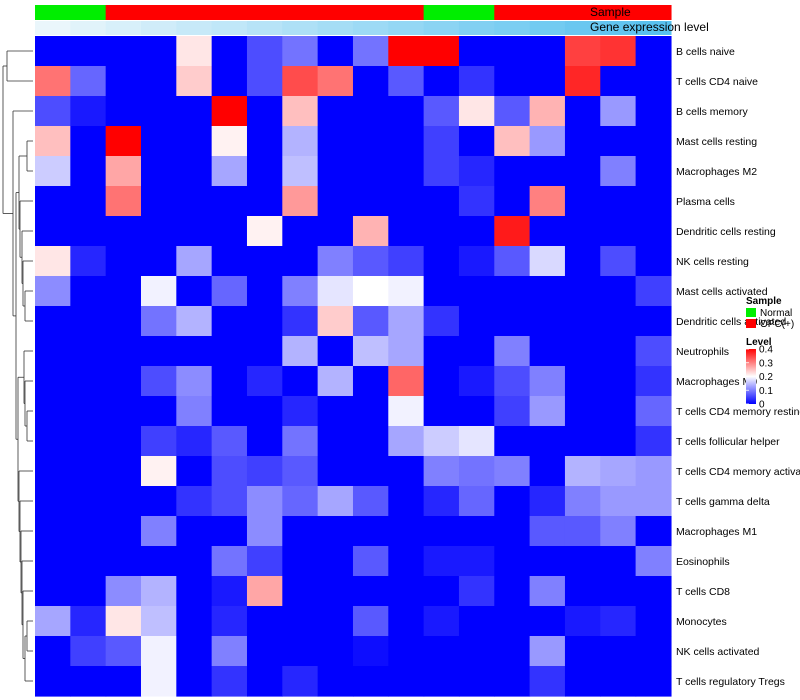 Image resolution: width=800 pixels, height=700 pixels. Describe the element at coordinates (776, 313) in the screenshot. I see `legend-normal-label: Normal` at that location.